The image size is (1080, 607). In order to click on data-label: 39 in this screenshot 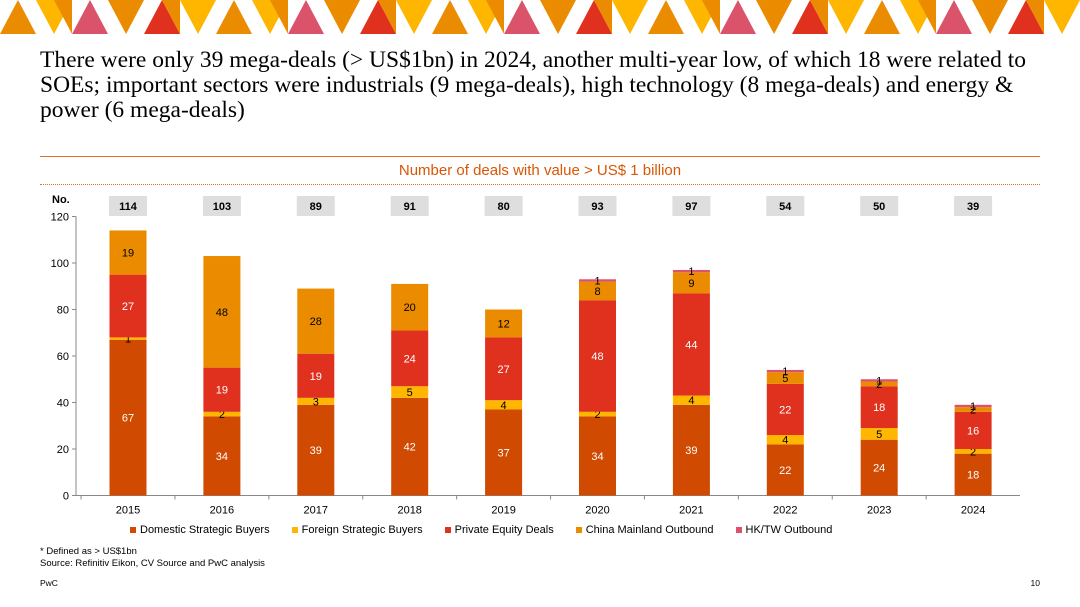, I will do `click(316, 451)`.